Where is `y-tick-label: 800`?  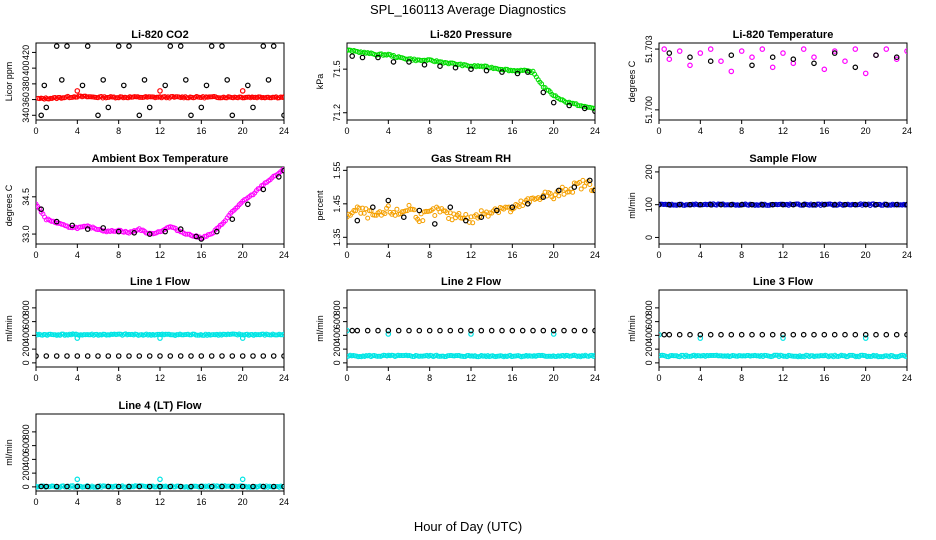 y-tick-label: 800 is located at coordinates (26, 307).